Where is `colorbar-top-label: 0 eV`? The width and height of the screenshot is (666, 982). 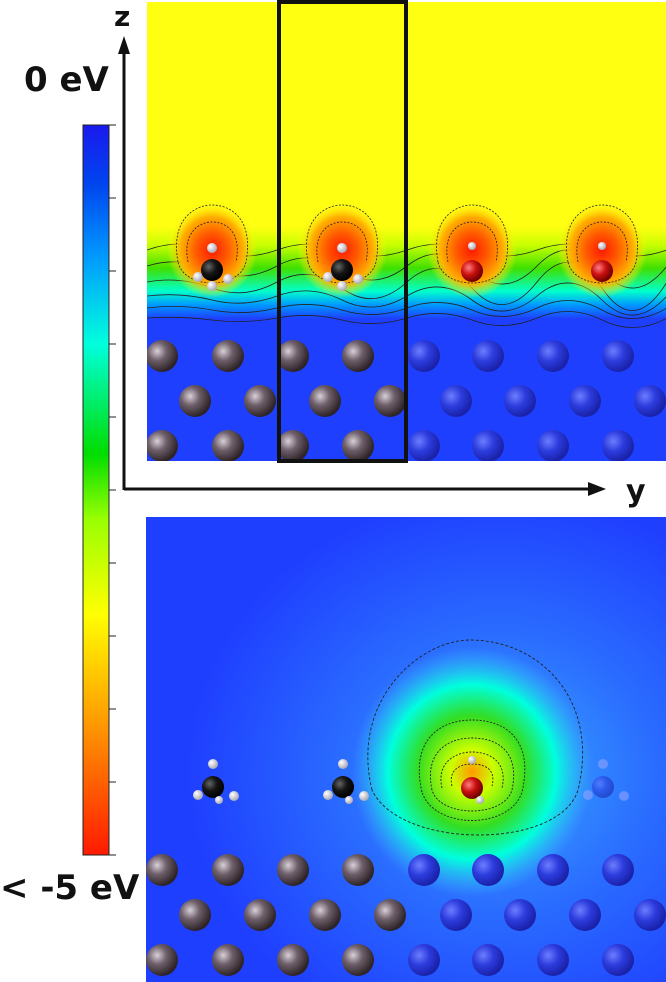
colorbar-top-label: 0 eV is located at coordinates (66, 80).